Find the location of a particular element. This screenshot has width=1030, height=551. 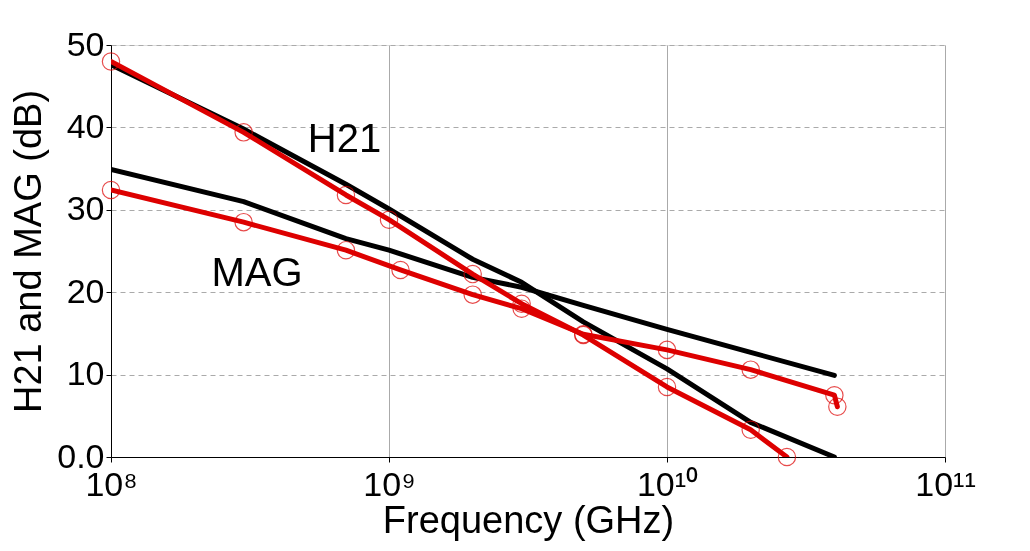

annotation: H21 is located at coordinates (344, 137).